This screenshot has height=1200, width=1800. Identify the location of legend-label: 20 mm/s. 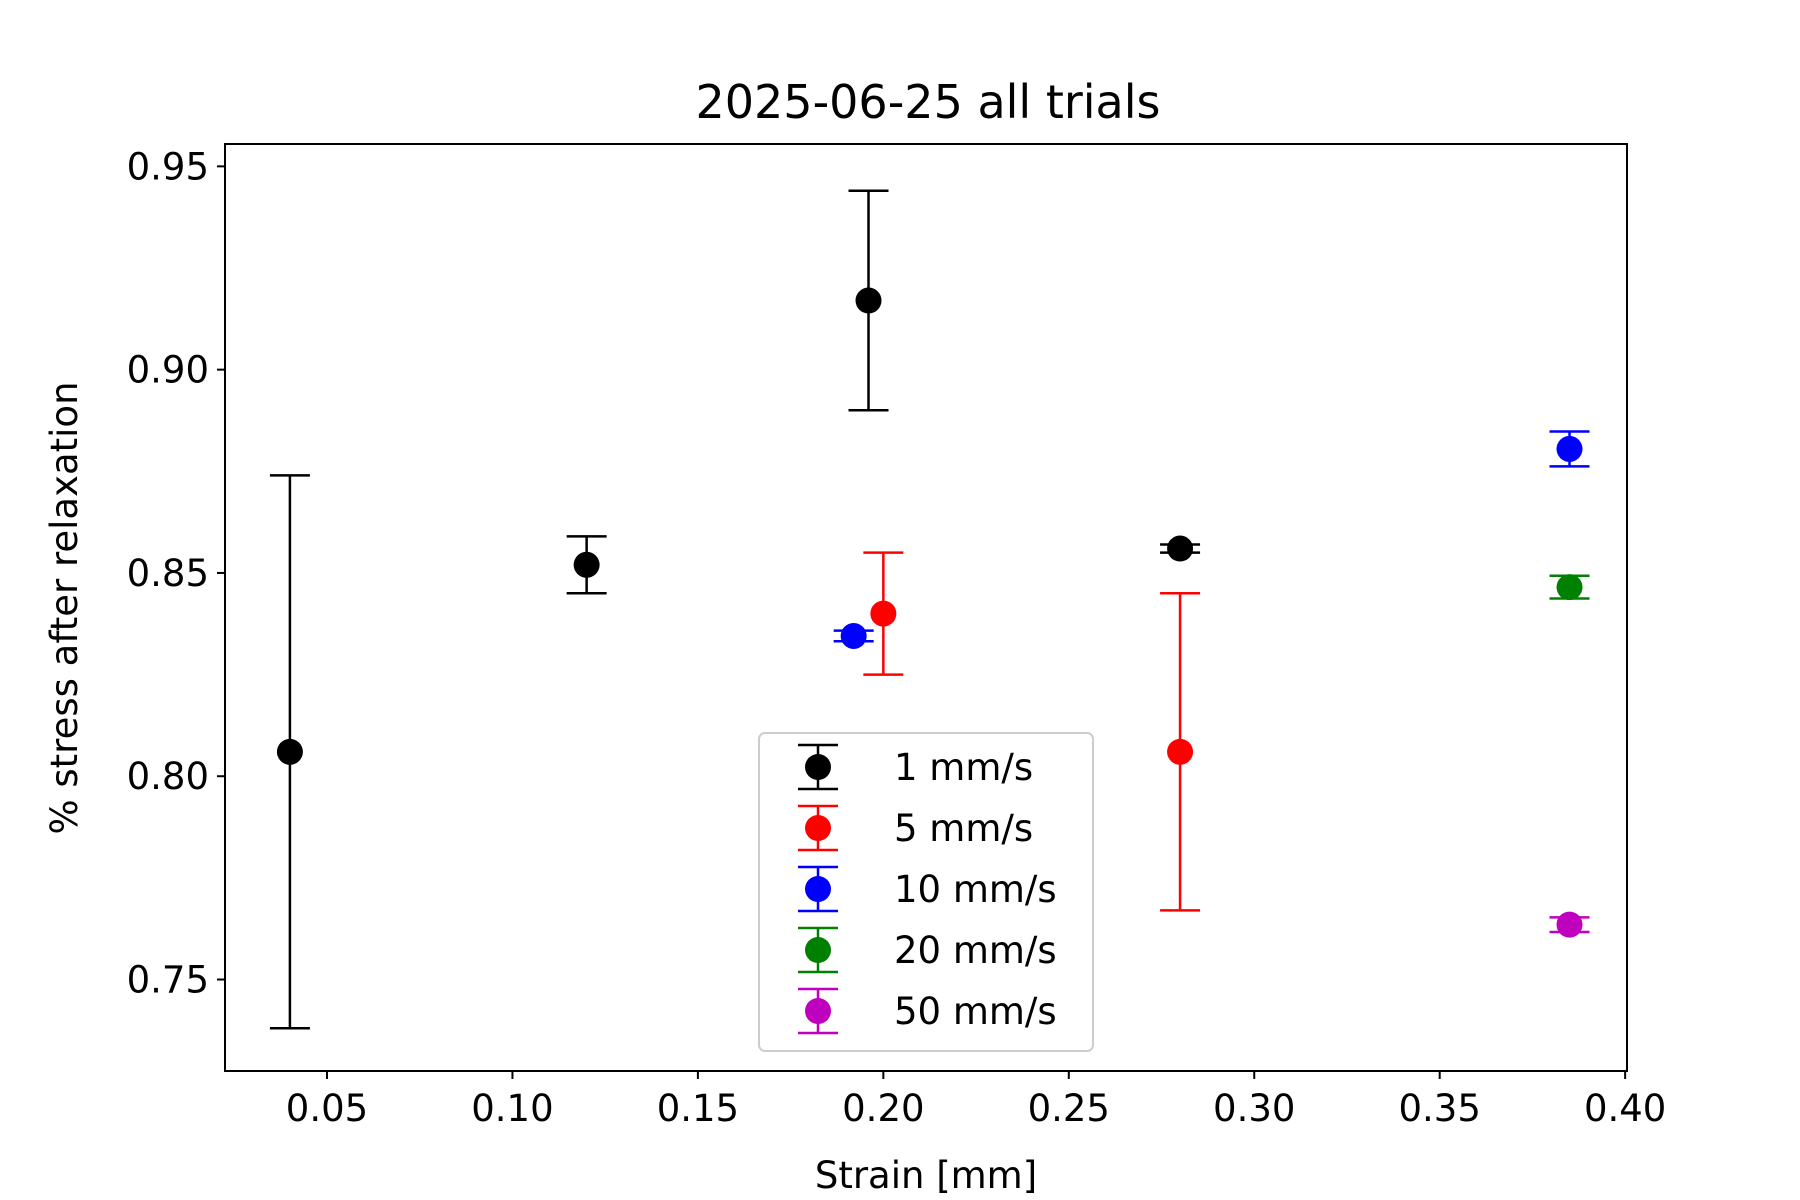
(975, 950).